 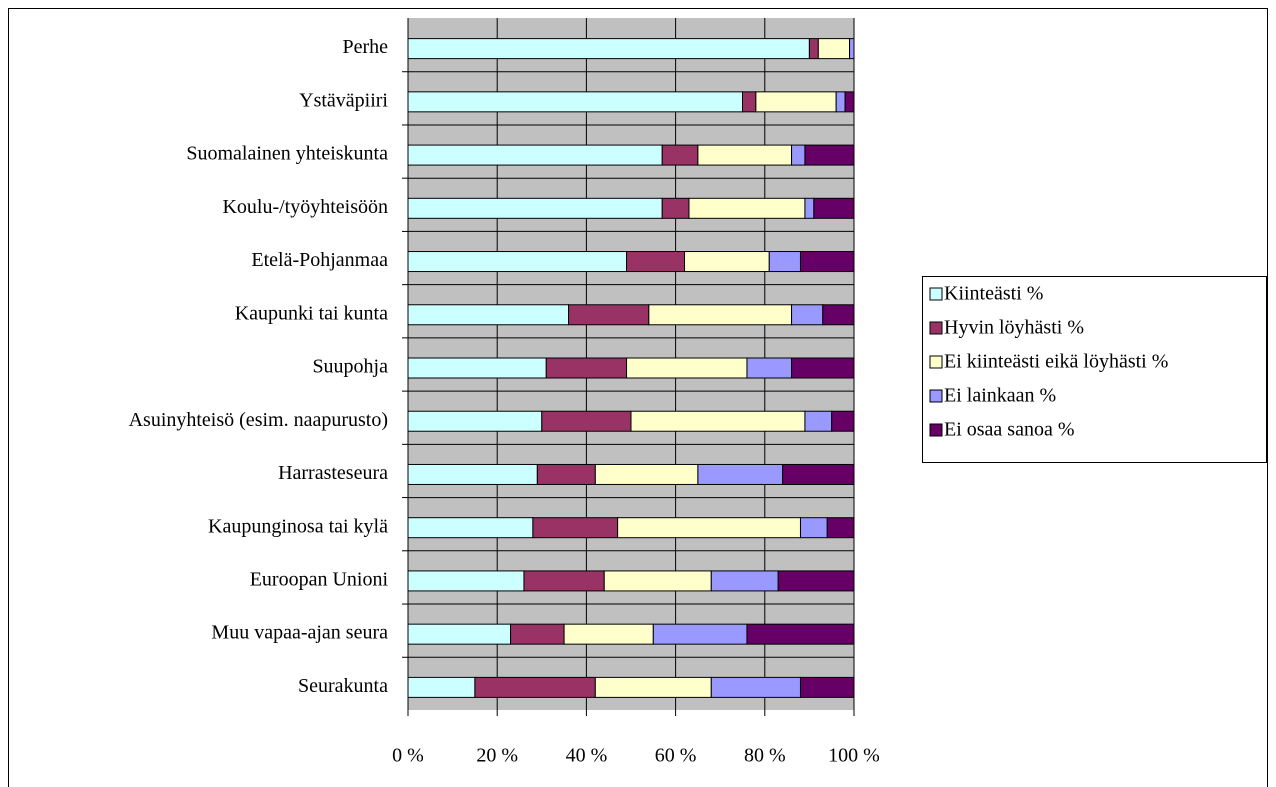 What do you see at coordinates (993, 294) in the screenshot?
I see `legend-label: Kiinteästi %` at bounding box center [993, 294].